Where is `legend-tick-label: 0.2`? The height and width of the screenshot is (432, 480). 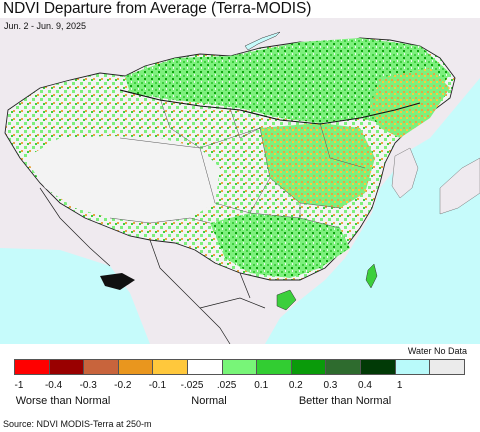
legend-tick-label: 0.2 is located at coordinates (295, 385).